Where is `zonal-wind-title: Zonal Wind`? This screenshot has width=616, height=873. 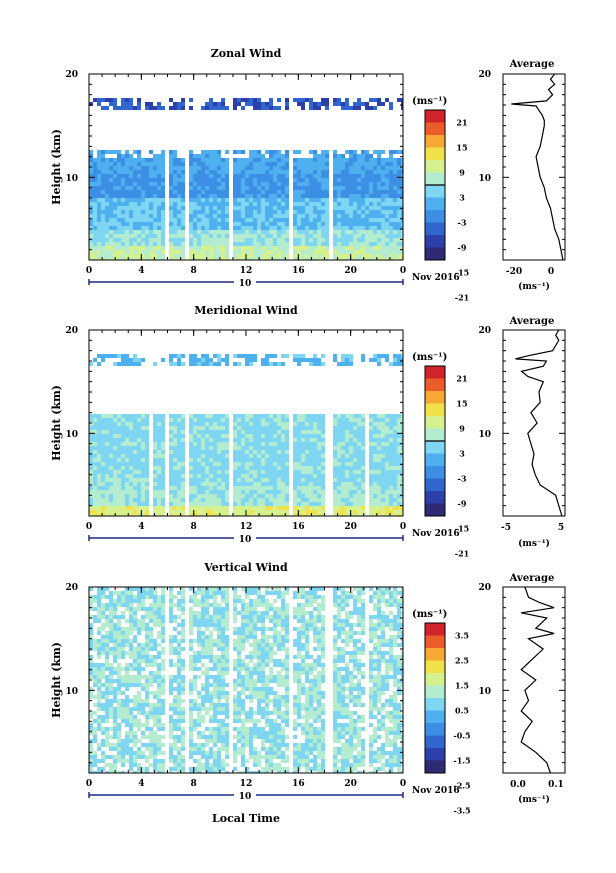
zonal-wind-title: Zonal Wind is located at coordinates (246, 53).